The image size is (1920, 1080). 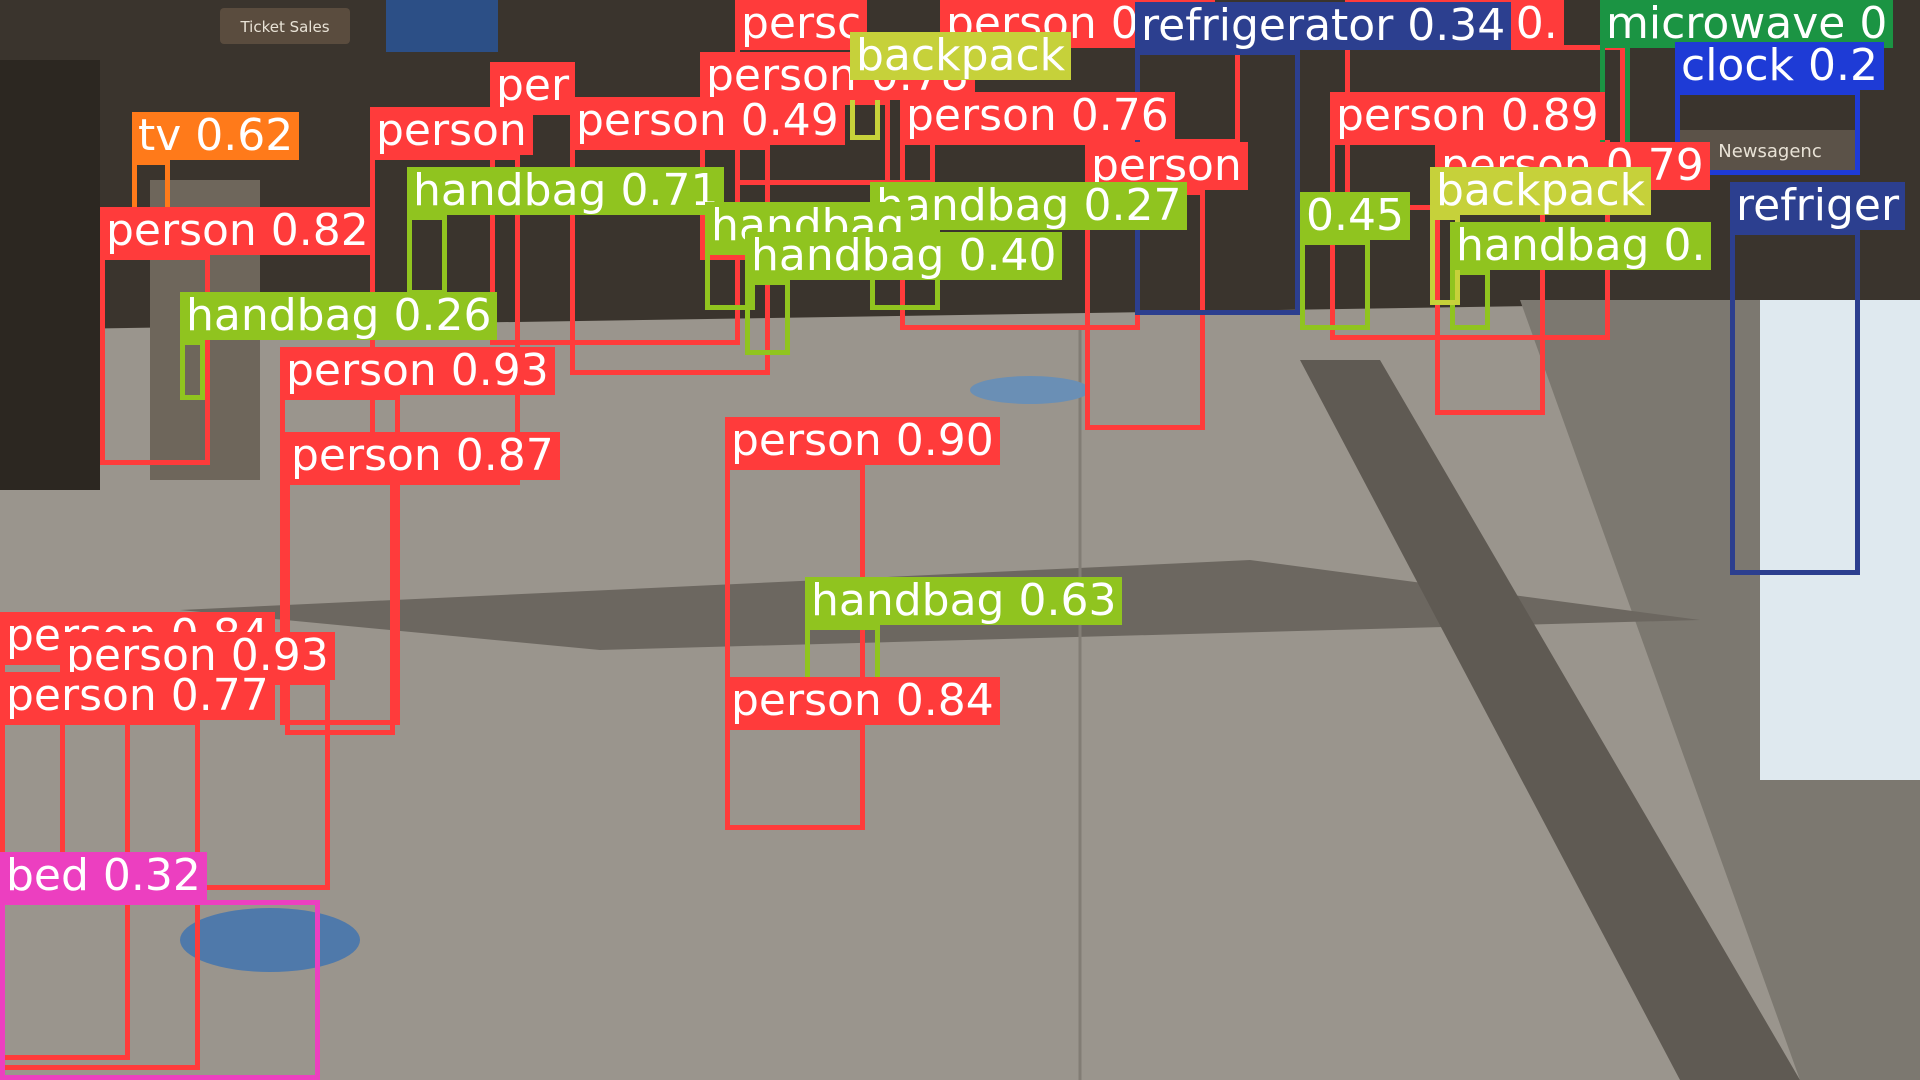 I want to click on detection-label-refrigerator: refrigerator 0.34, so click(x=1323, y=26).